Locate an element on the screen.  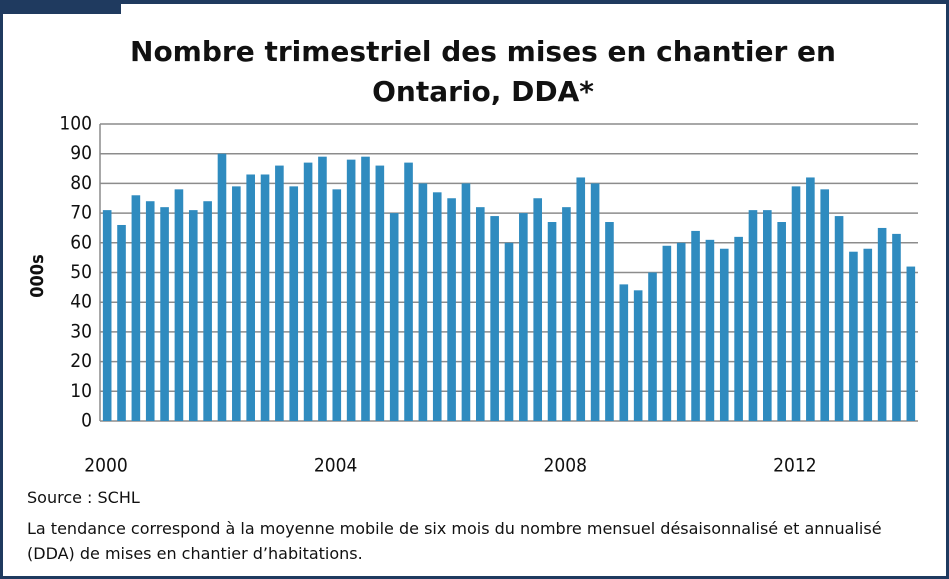
y-tick-label: 80 is located at coordinates (81, 183).